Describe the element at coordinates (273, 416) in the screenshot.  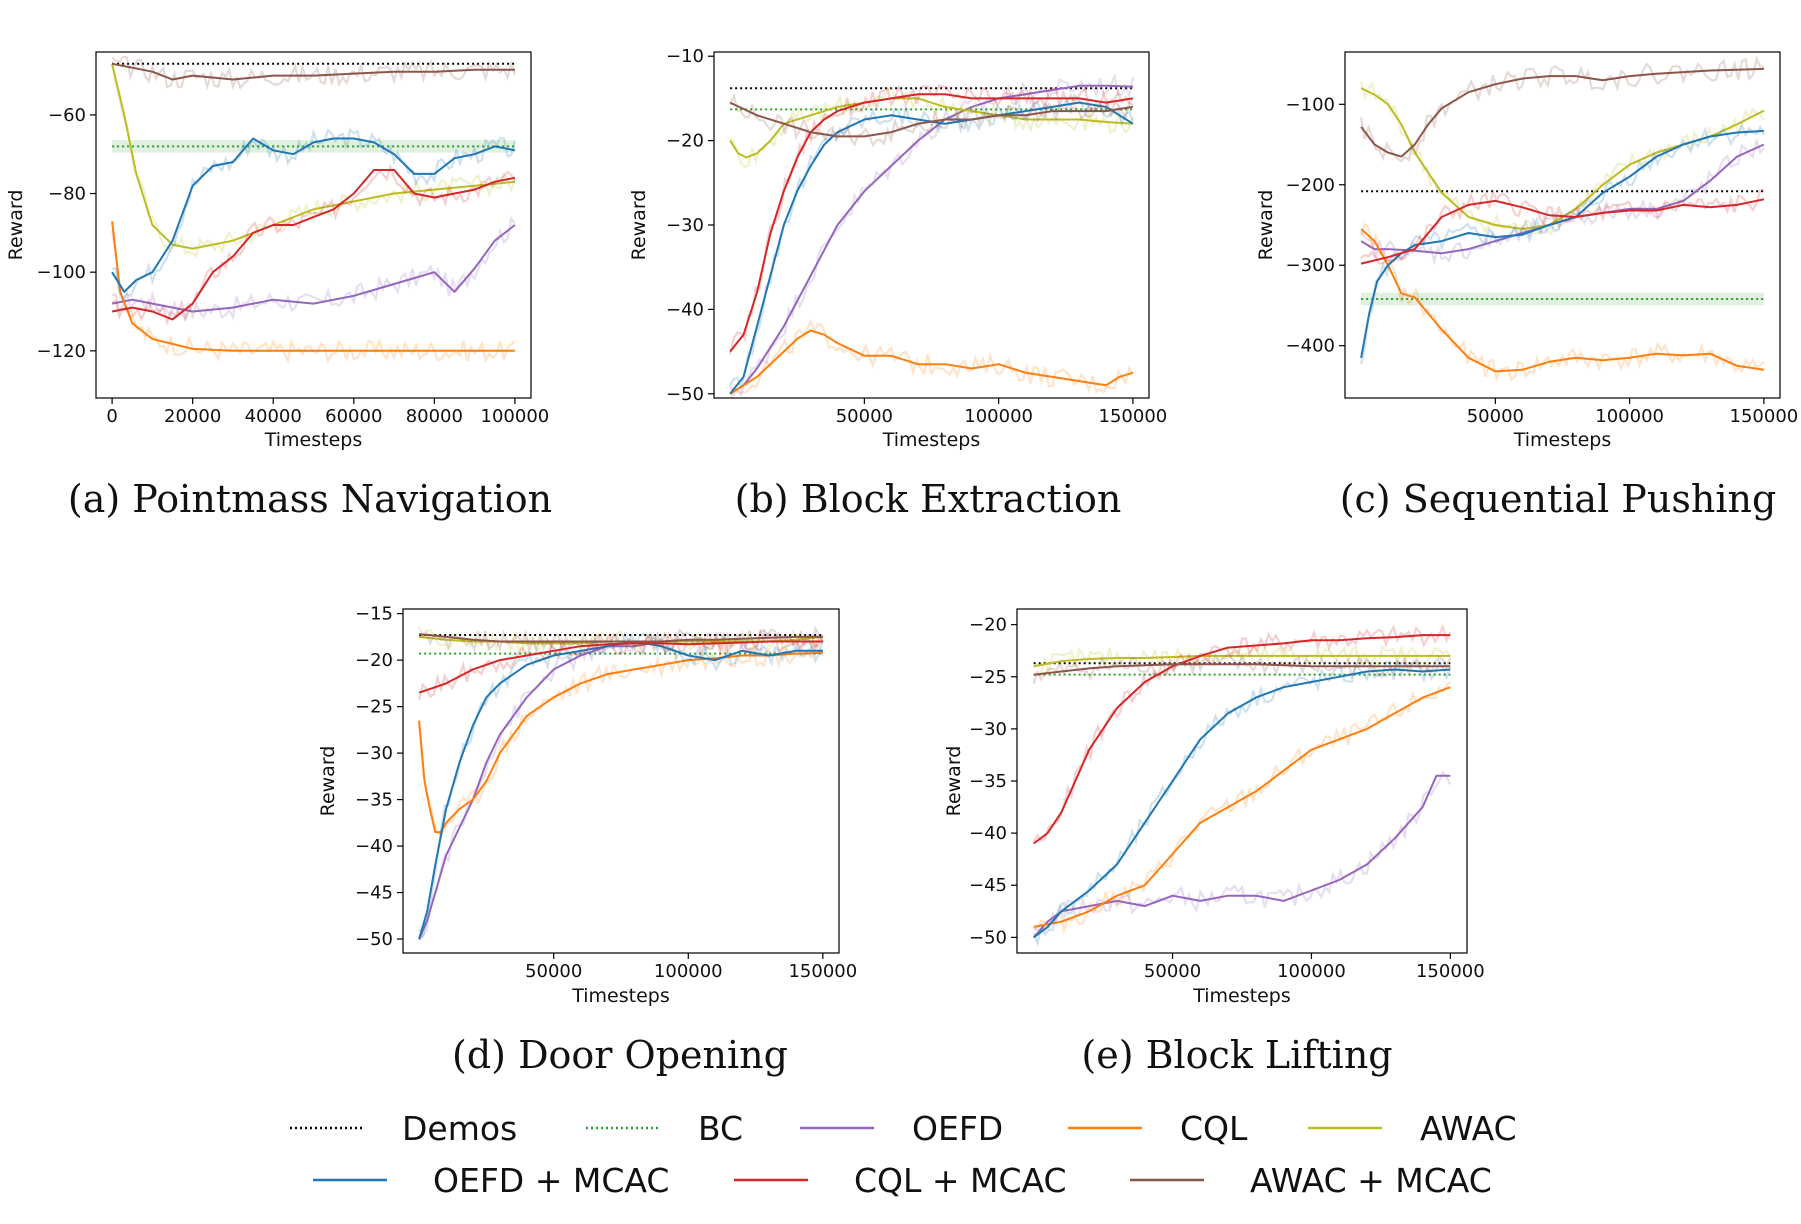
I see `x-tick-label: 40000` at that location.